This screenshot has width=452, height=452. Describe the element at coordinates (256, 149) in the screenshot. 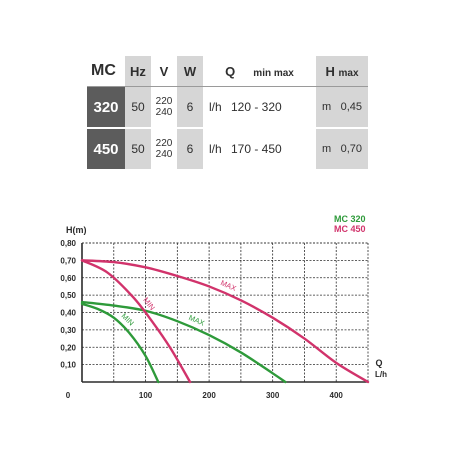

I see `row-flow-range: 170 - 450` at that location.